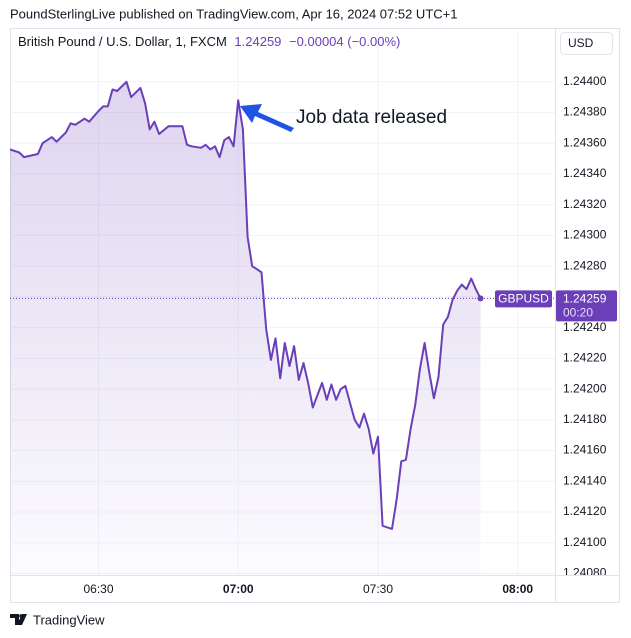 The image size is (631, 638). Describe the element at coordinates (267, 118) in the screenshot. I see `annotation-arrow` at that location.